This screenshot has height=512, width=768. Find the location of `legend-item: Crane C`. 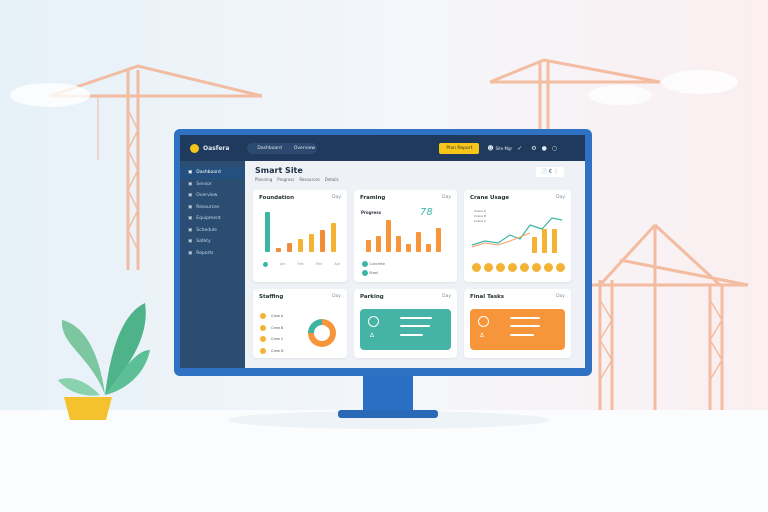

legend-item: Crane C is located at coordinates (480, 221).